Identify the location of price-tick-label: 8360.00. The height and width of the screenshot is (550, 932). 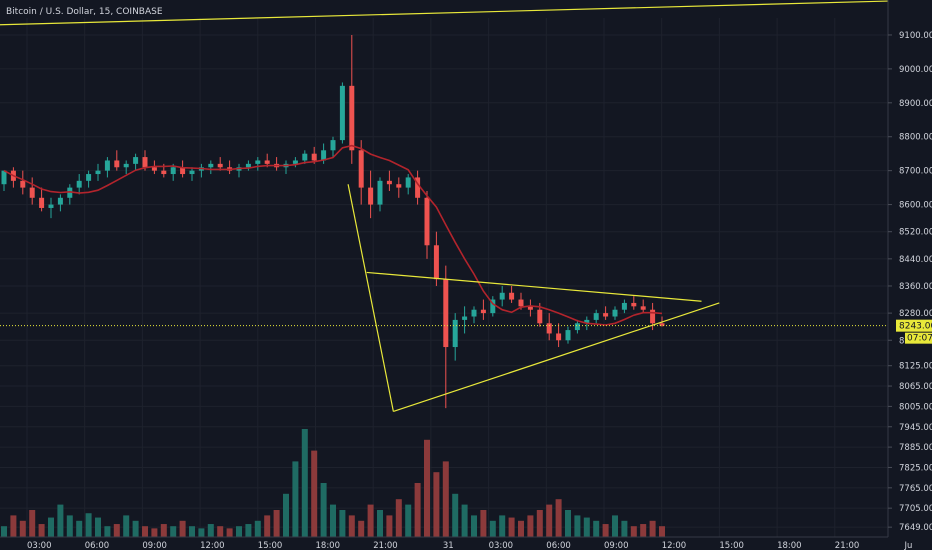
(915, 287).